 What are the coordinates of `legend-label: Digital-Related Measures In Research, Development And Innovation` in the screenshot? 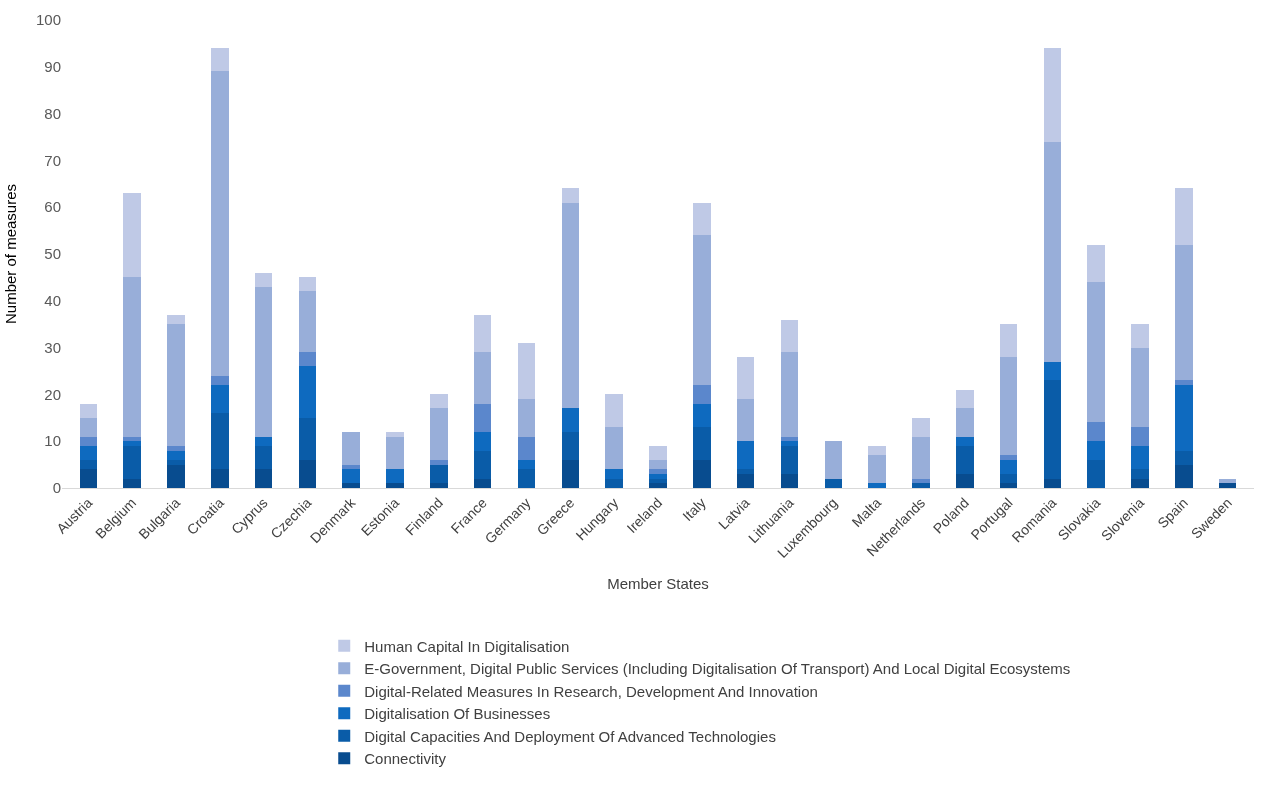 It's located at (591, 691).